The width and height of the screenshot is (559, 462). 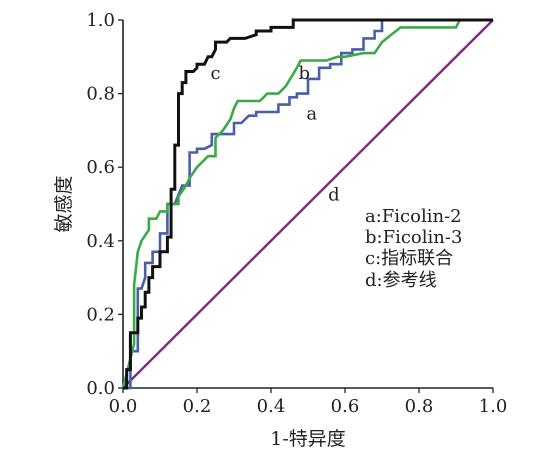 I want to click on curve-label-b: b, so click(x=305, y=73).